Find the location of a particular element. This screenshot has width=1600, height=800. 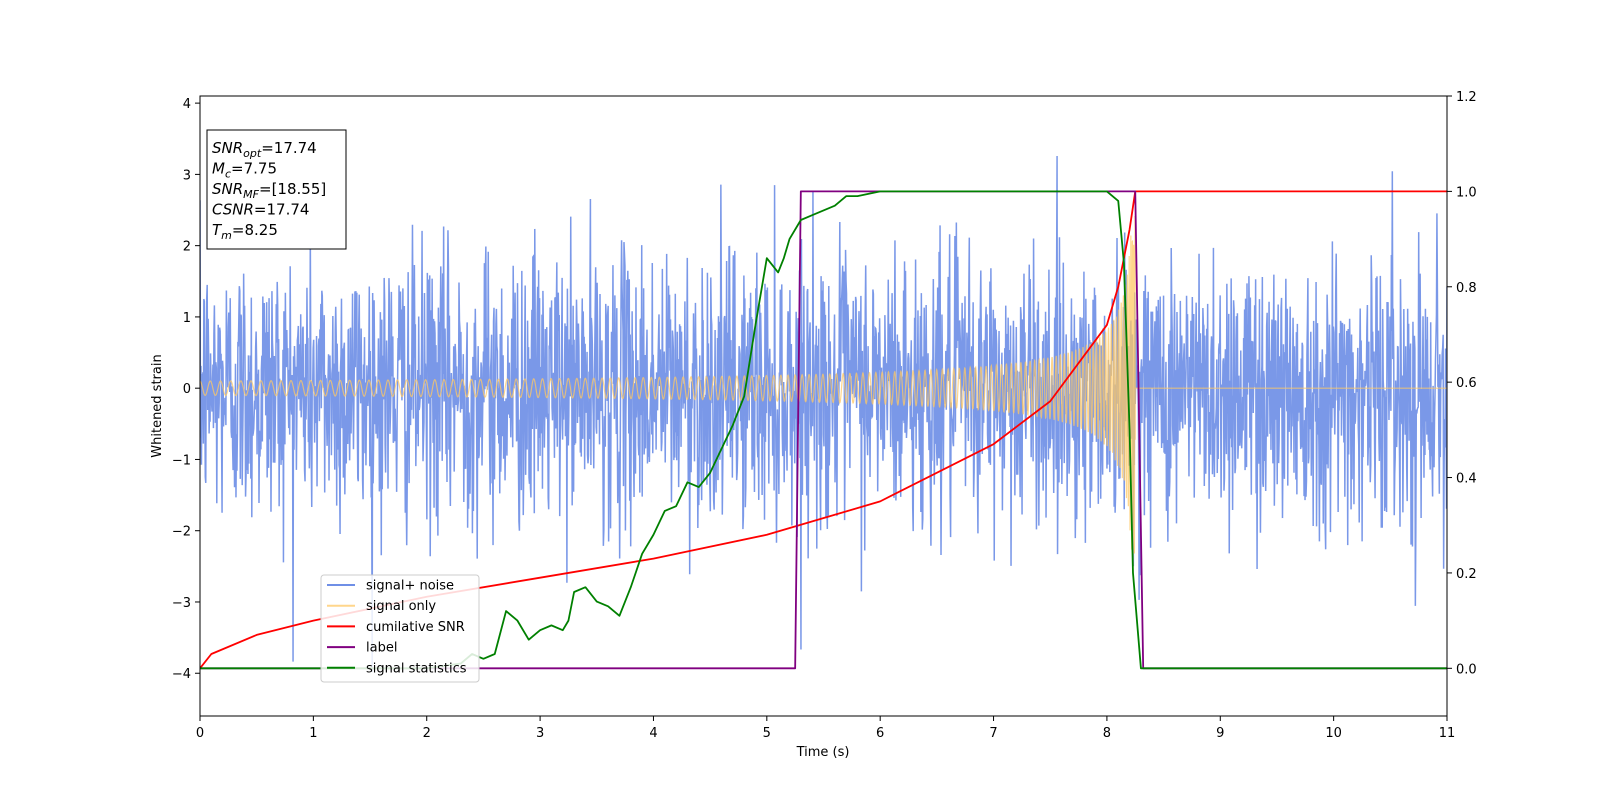

legend-label: signal+ noise is located at coordinates (410, 586).